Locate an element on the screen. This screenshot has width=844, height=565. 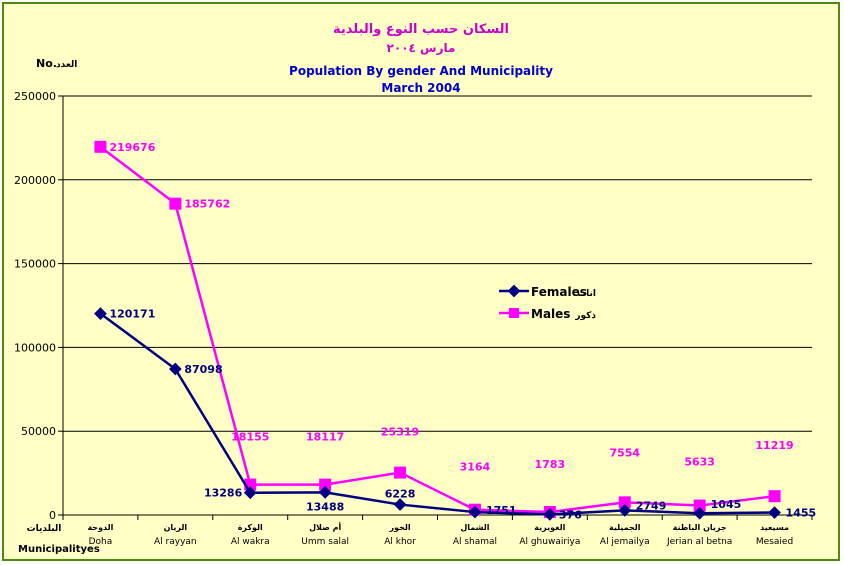
x-tick-label-arabic: الوكرة is located at coordinates (250, 527).